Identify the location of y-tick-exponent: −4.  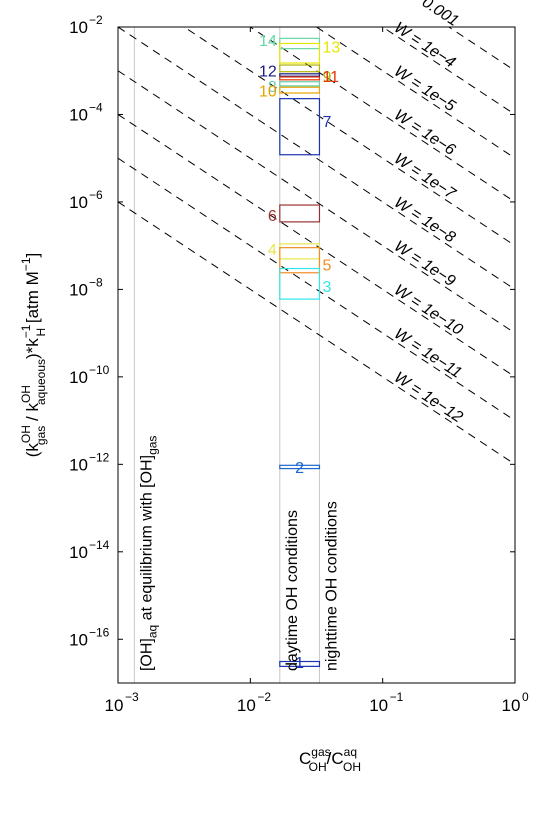
(96, 107).